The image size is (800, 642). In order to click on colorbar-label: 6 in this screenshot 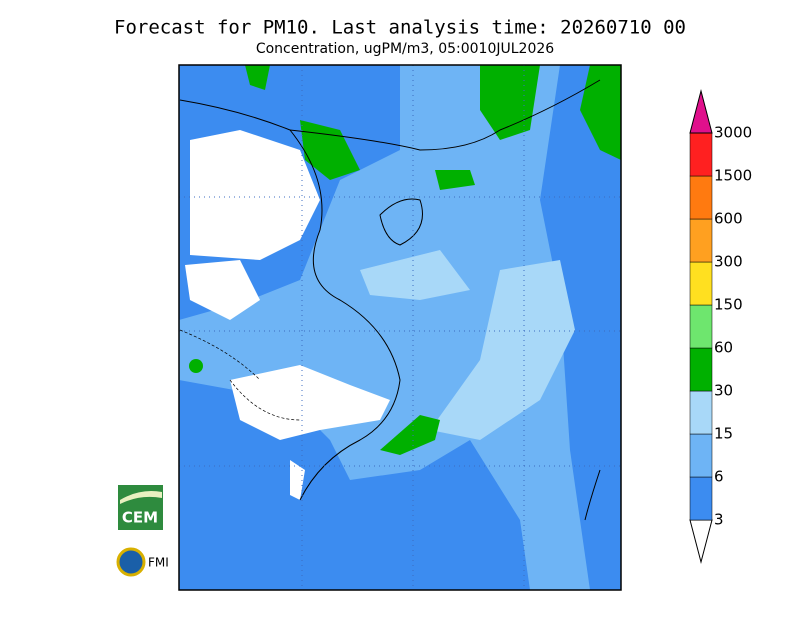, I will do `click(719, 477)`.